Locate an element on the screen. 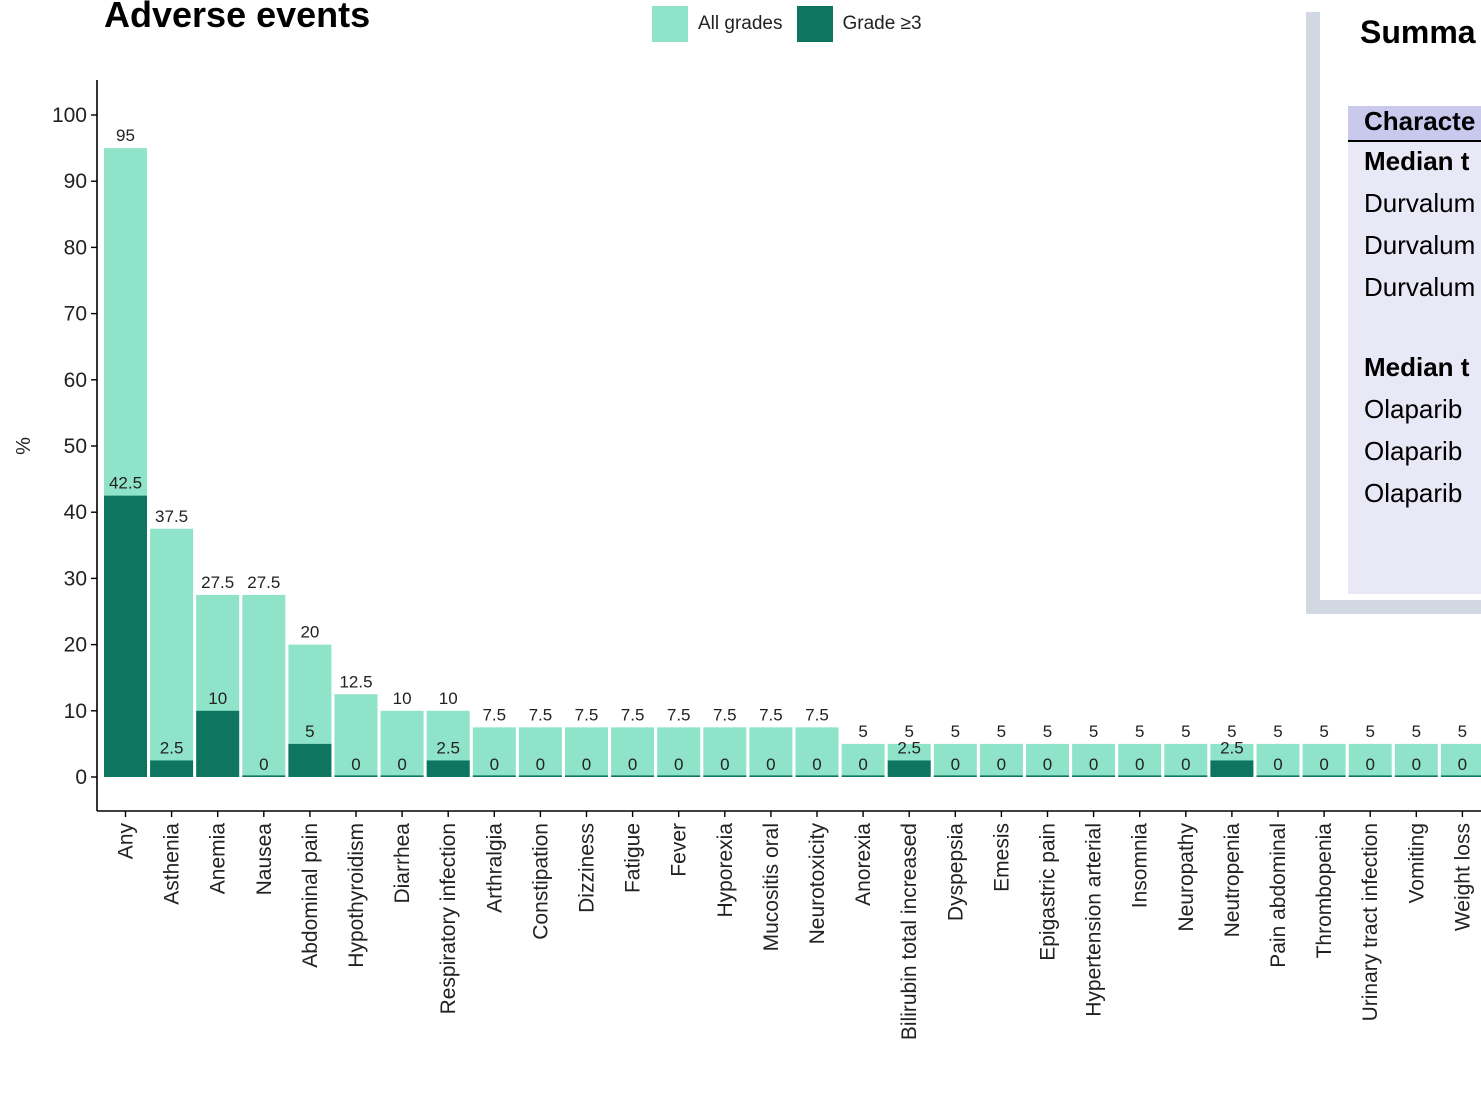 The height and width of the screenshot is (1105, 1481). x-tick-label-neutropenia: Neutropenia is located at coordinates (1232, 880).